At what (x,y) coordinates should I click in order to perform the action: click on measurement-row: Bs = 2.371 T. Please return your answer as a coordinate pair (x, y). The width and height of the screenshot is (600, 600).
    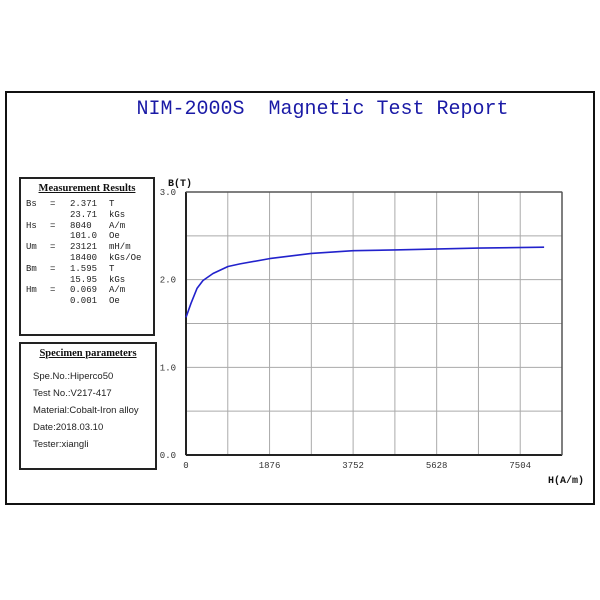
    Looking at the image, I should click on (83, 204).